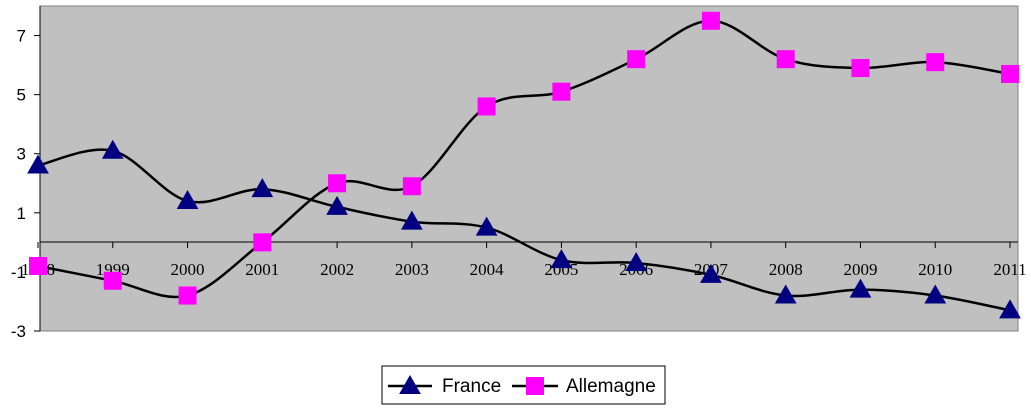 This screenshot has width=1031, height=411. I want to click on x-tick-label: 2000, so click(188, 269).